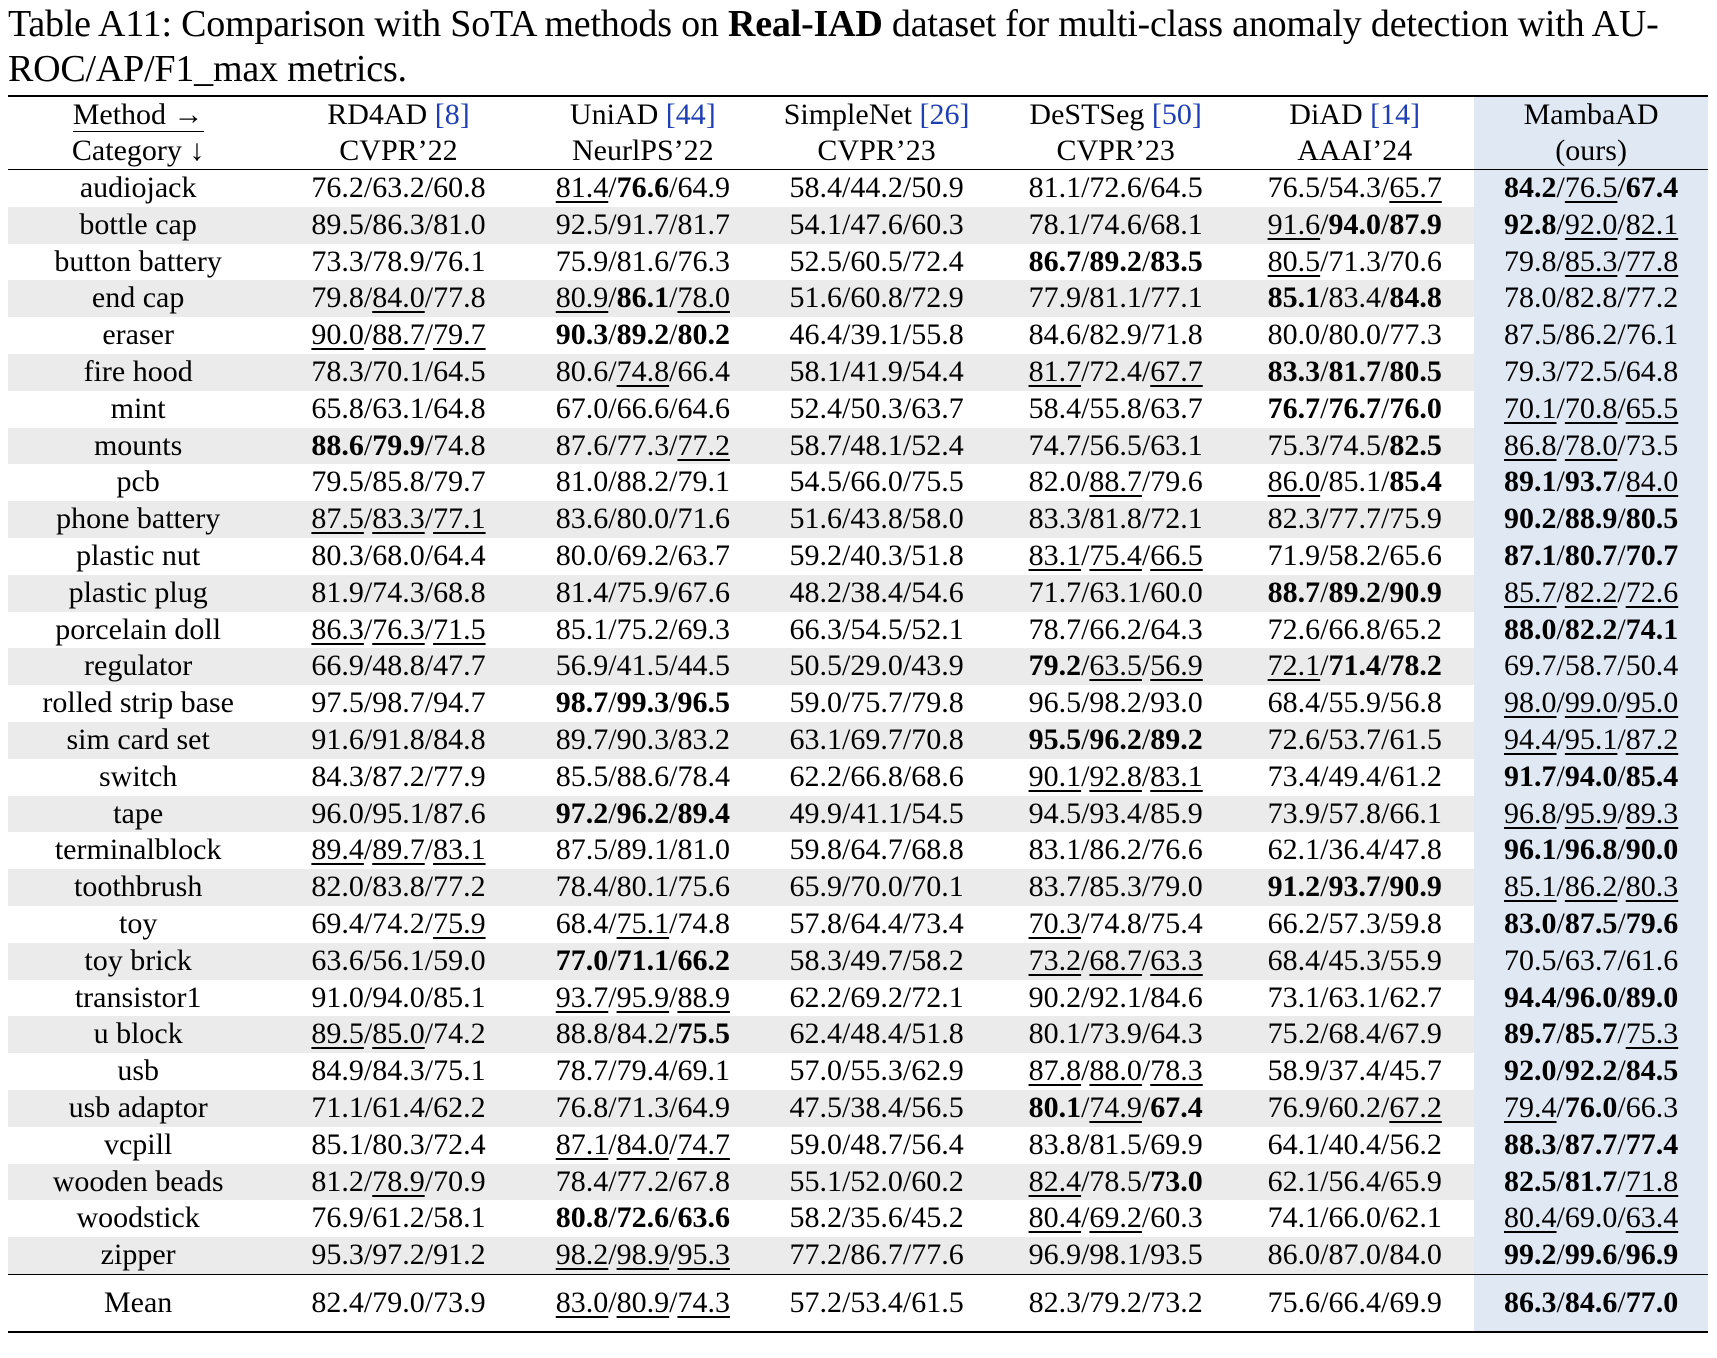  What do you see at coordinates (337, 776) in the screenshot?
I see `metric-value: 84.3` at bounding box center [337, 776].